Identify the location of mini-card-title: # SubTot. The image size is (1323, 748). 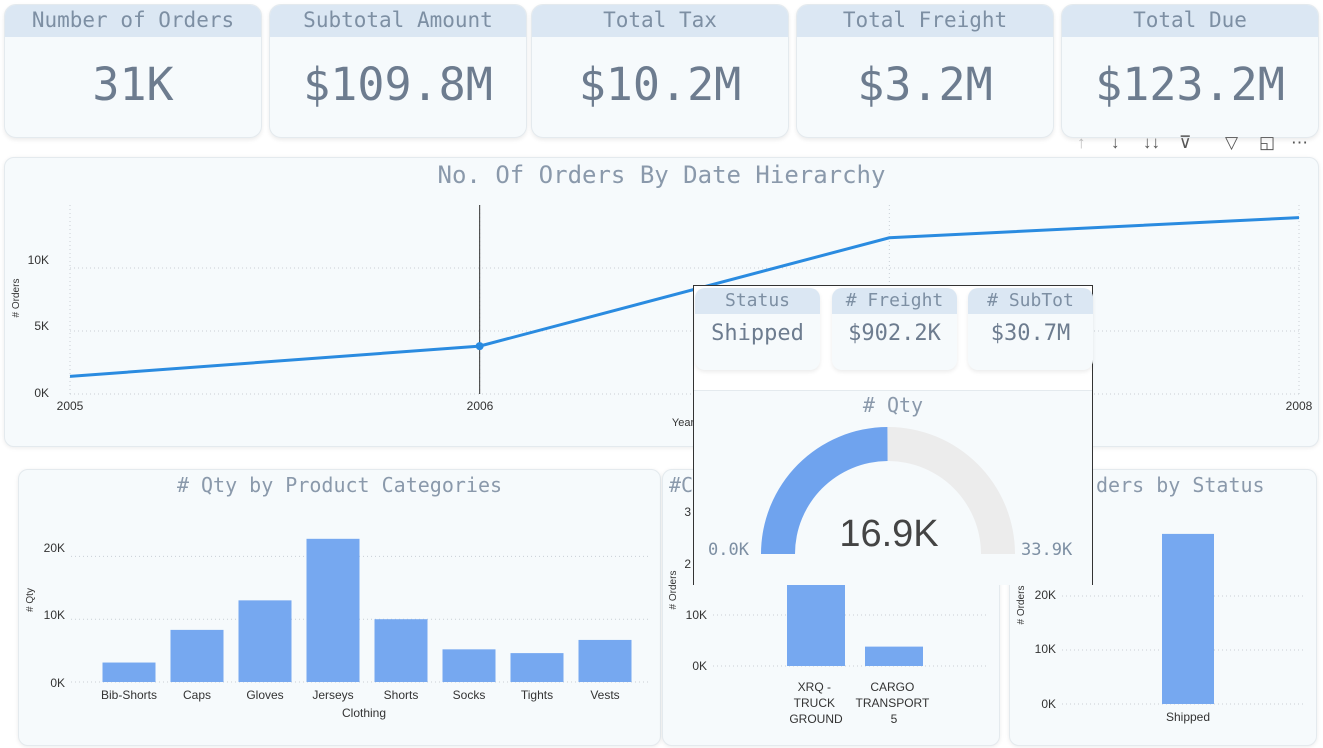
(1030, 301).